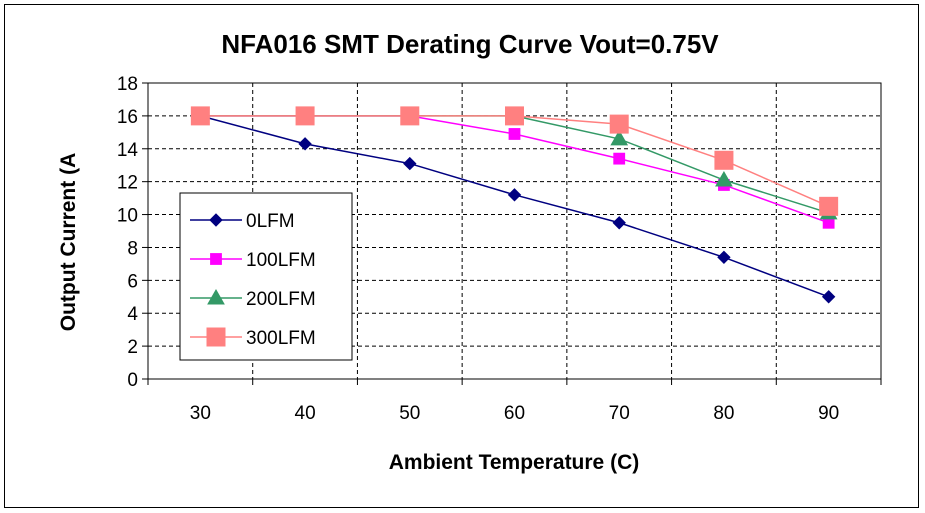 The image size is (925, 513). I want to click on y-axis-title: Output Current (A, so click(68, 242).